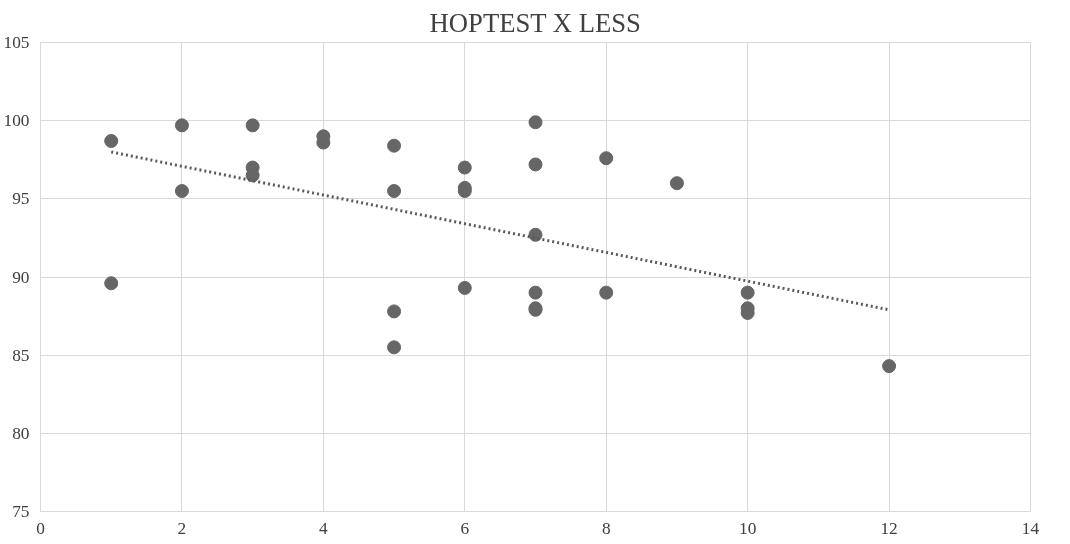  What do you see at coordinates (606, 528) in the screenshot?
I see `x-tick-label: 8` at bounding box center [606, 528].